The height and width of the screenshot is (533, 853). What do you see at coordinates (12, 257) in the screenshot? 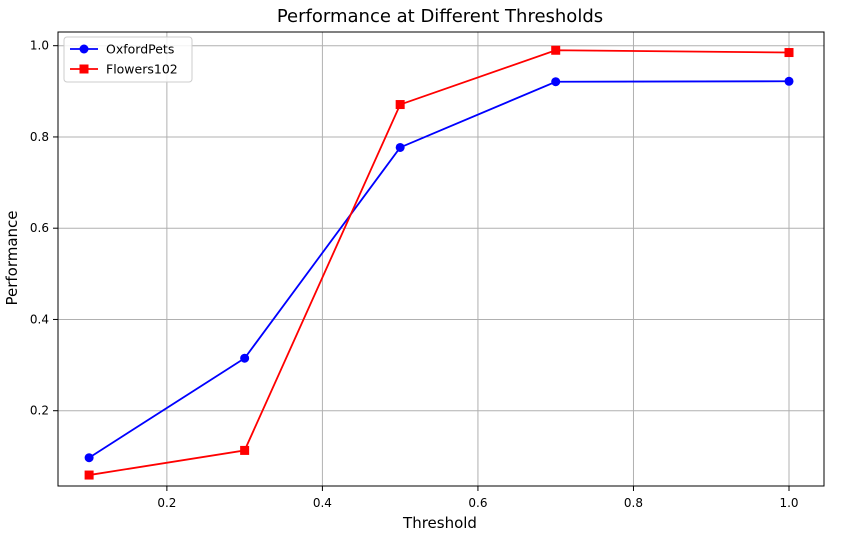
I see `y-axis-label: Performance` at bounding box center [12, 257].